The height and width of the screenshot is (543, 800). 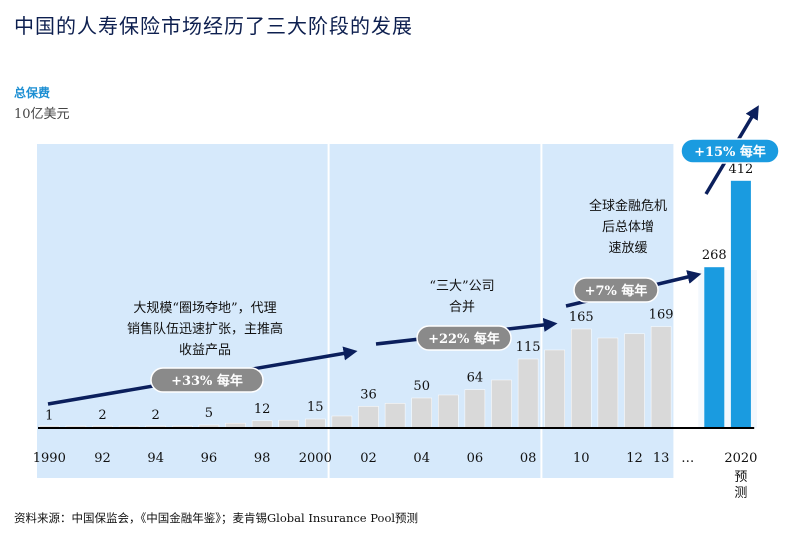 I want to click on forecast-label-char-1: 测, so click(x=740, y=493).